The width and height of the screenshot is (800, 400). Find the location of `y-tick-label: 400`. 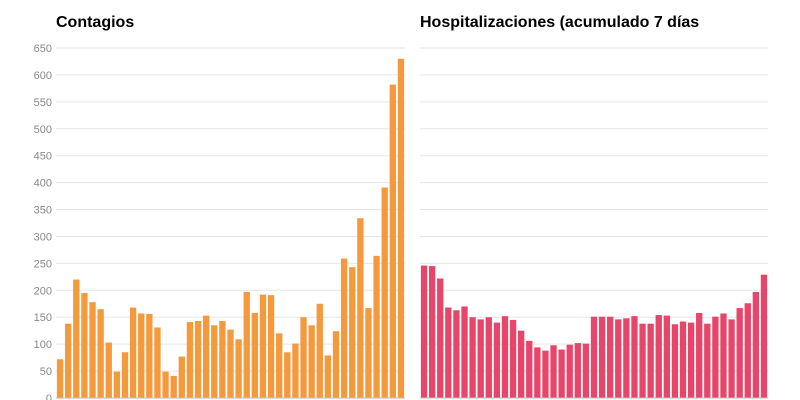

y-tick-label: 400 is located at coordinates (43, 184).